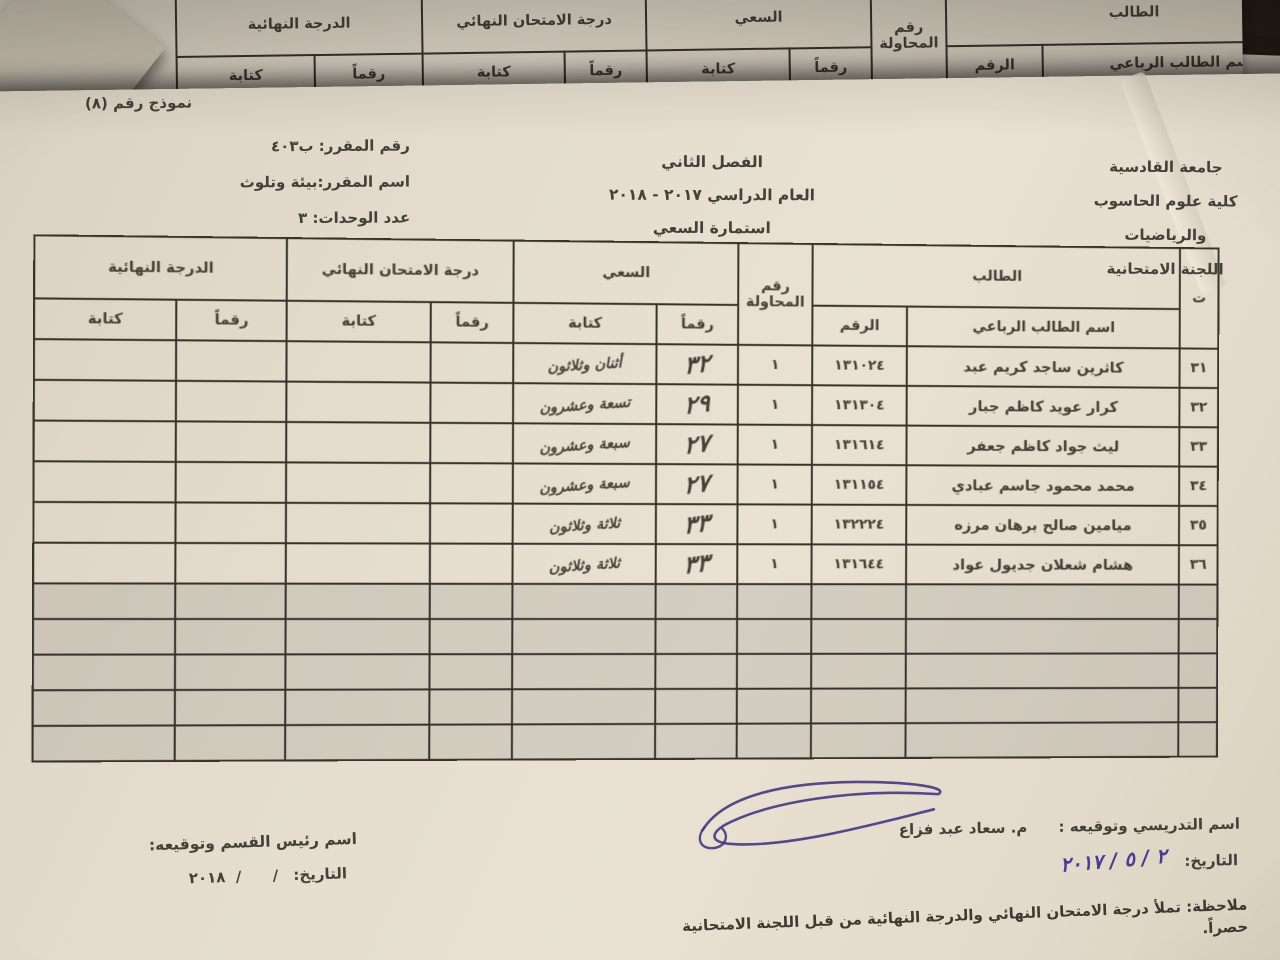 This screenshot has width=1280, height=960. I want to click on department-head-date-line: التاريخ: / / ٢٠١٨, so click(230, 876).